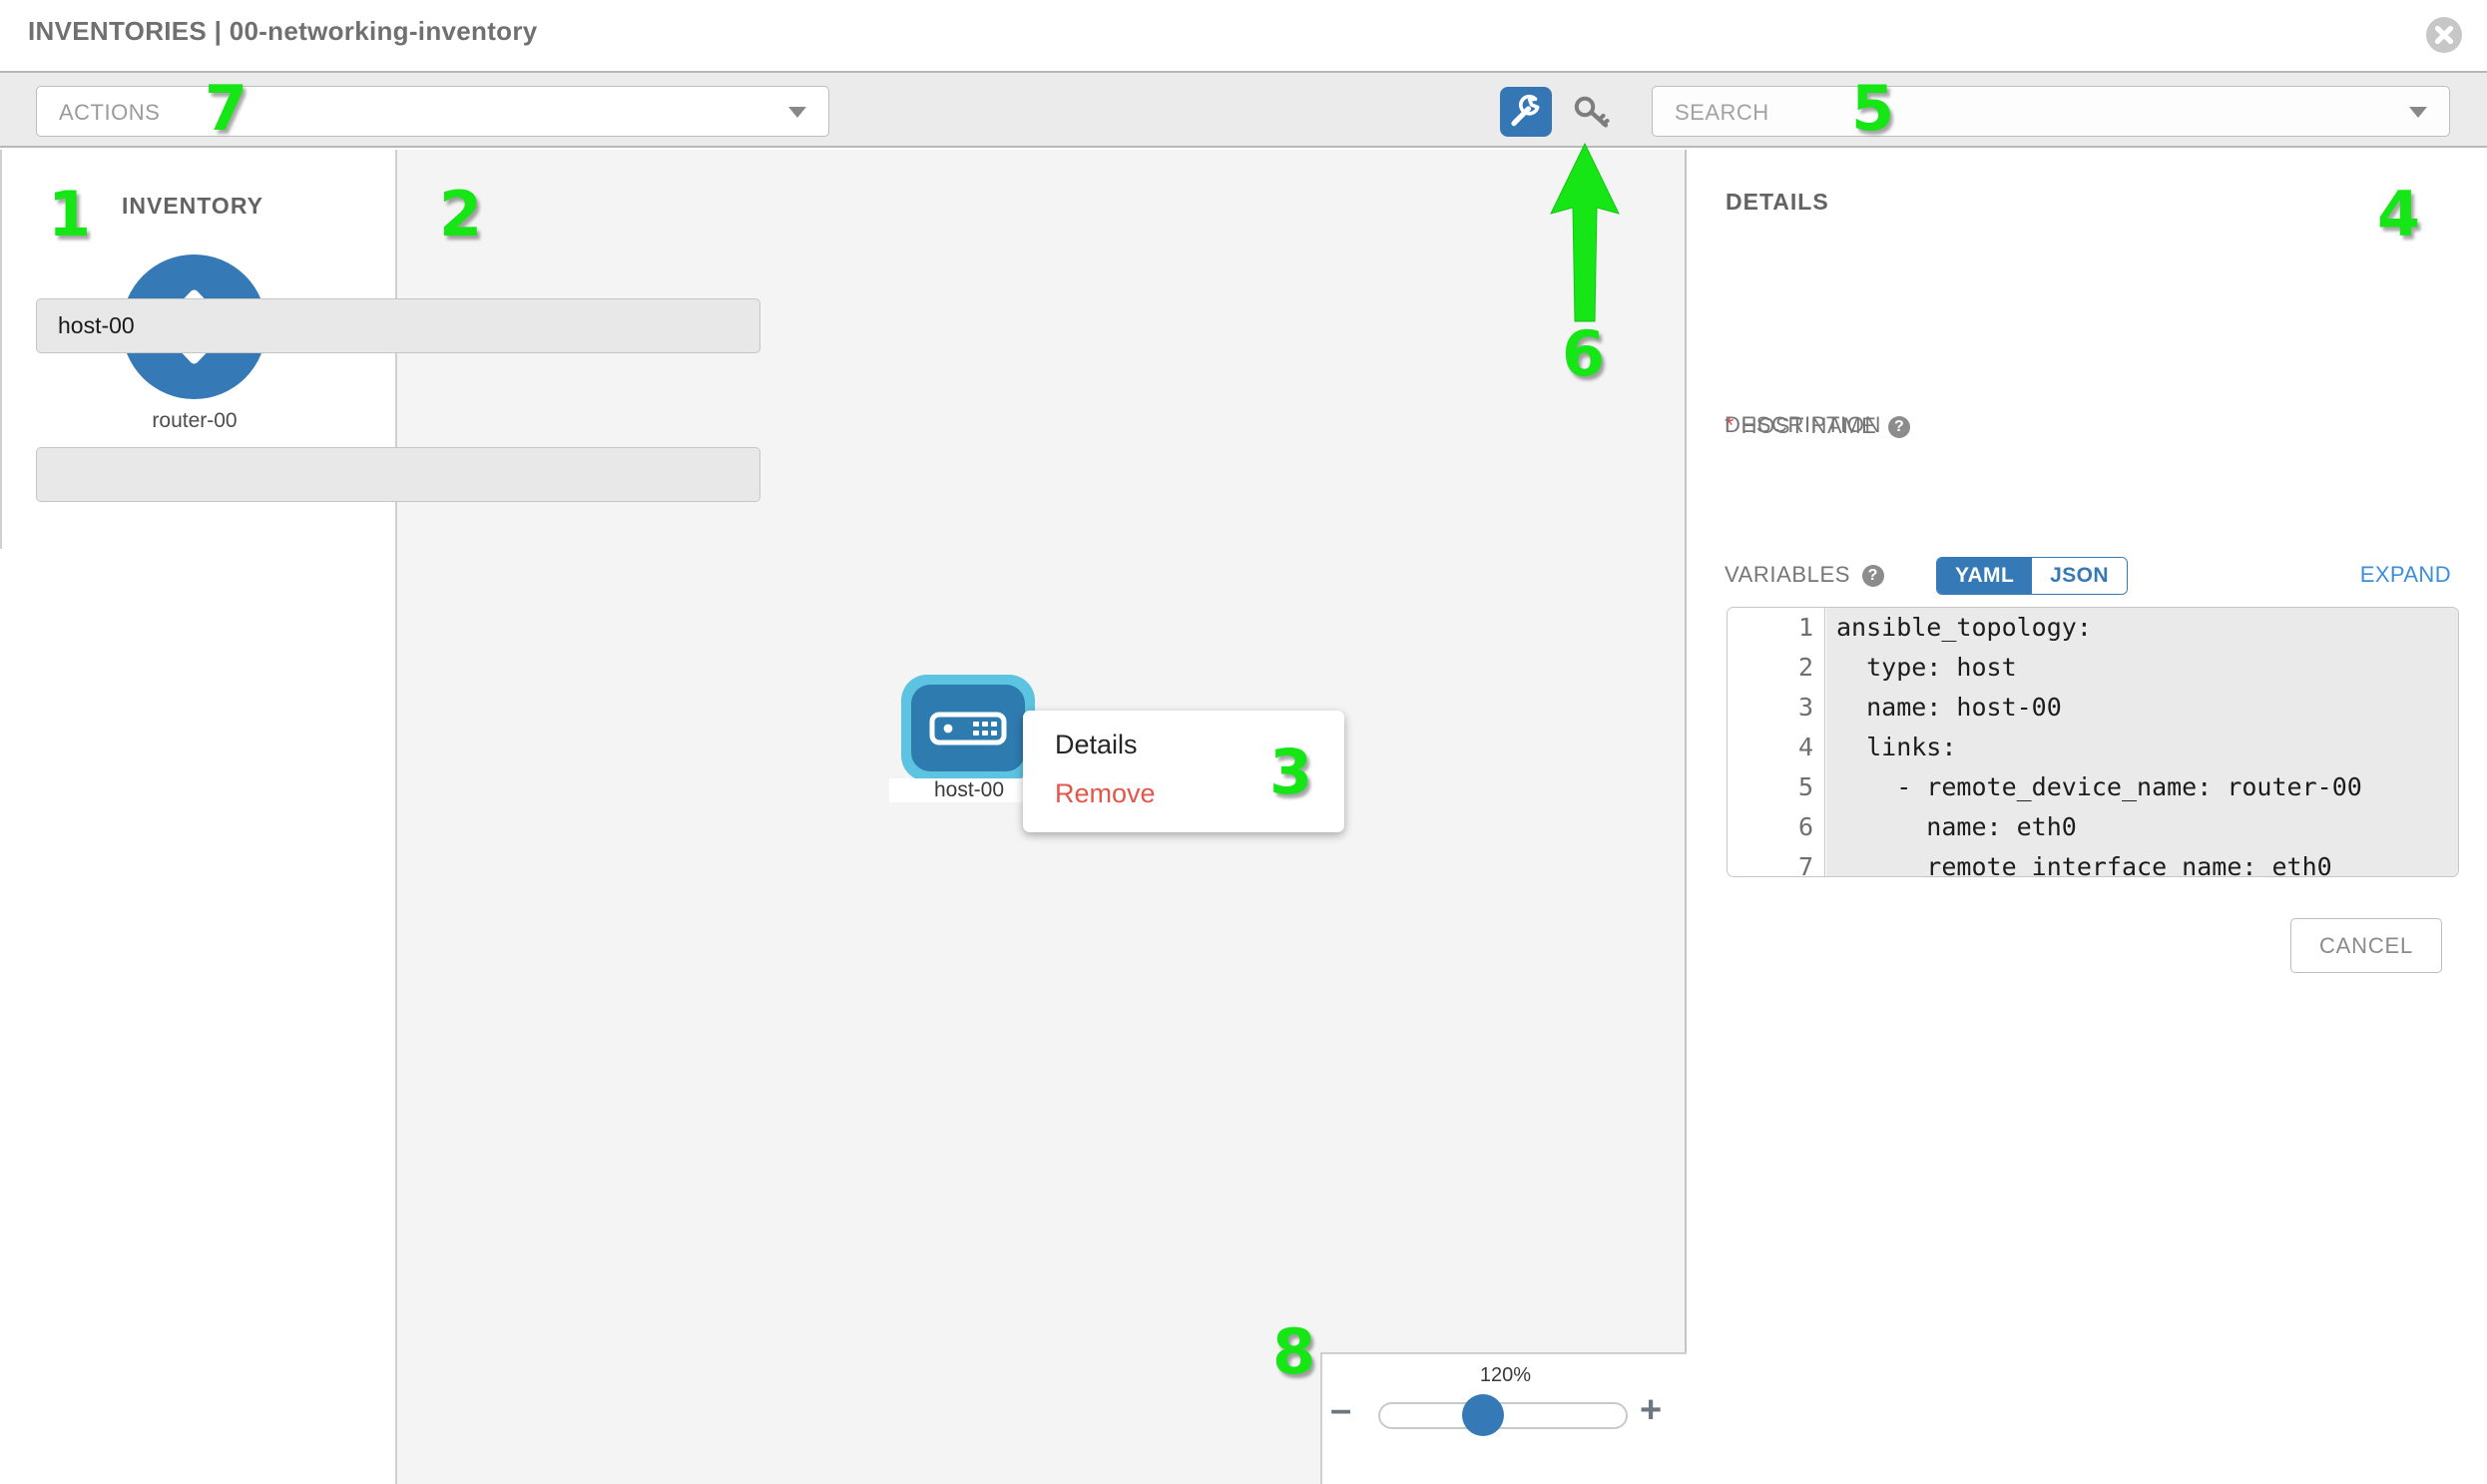 The image size is (2487, 1484). Describe the element at coordinates (1730, 425) in the screenshot. I see `required-marker: *` at that location.